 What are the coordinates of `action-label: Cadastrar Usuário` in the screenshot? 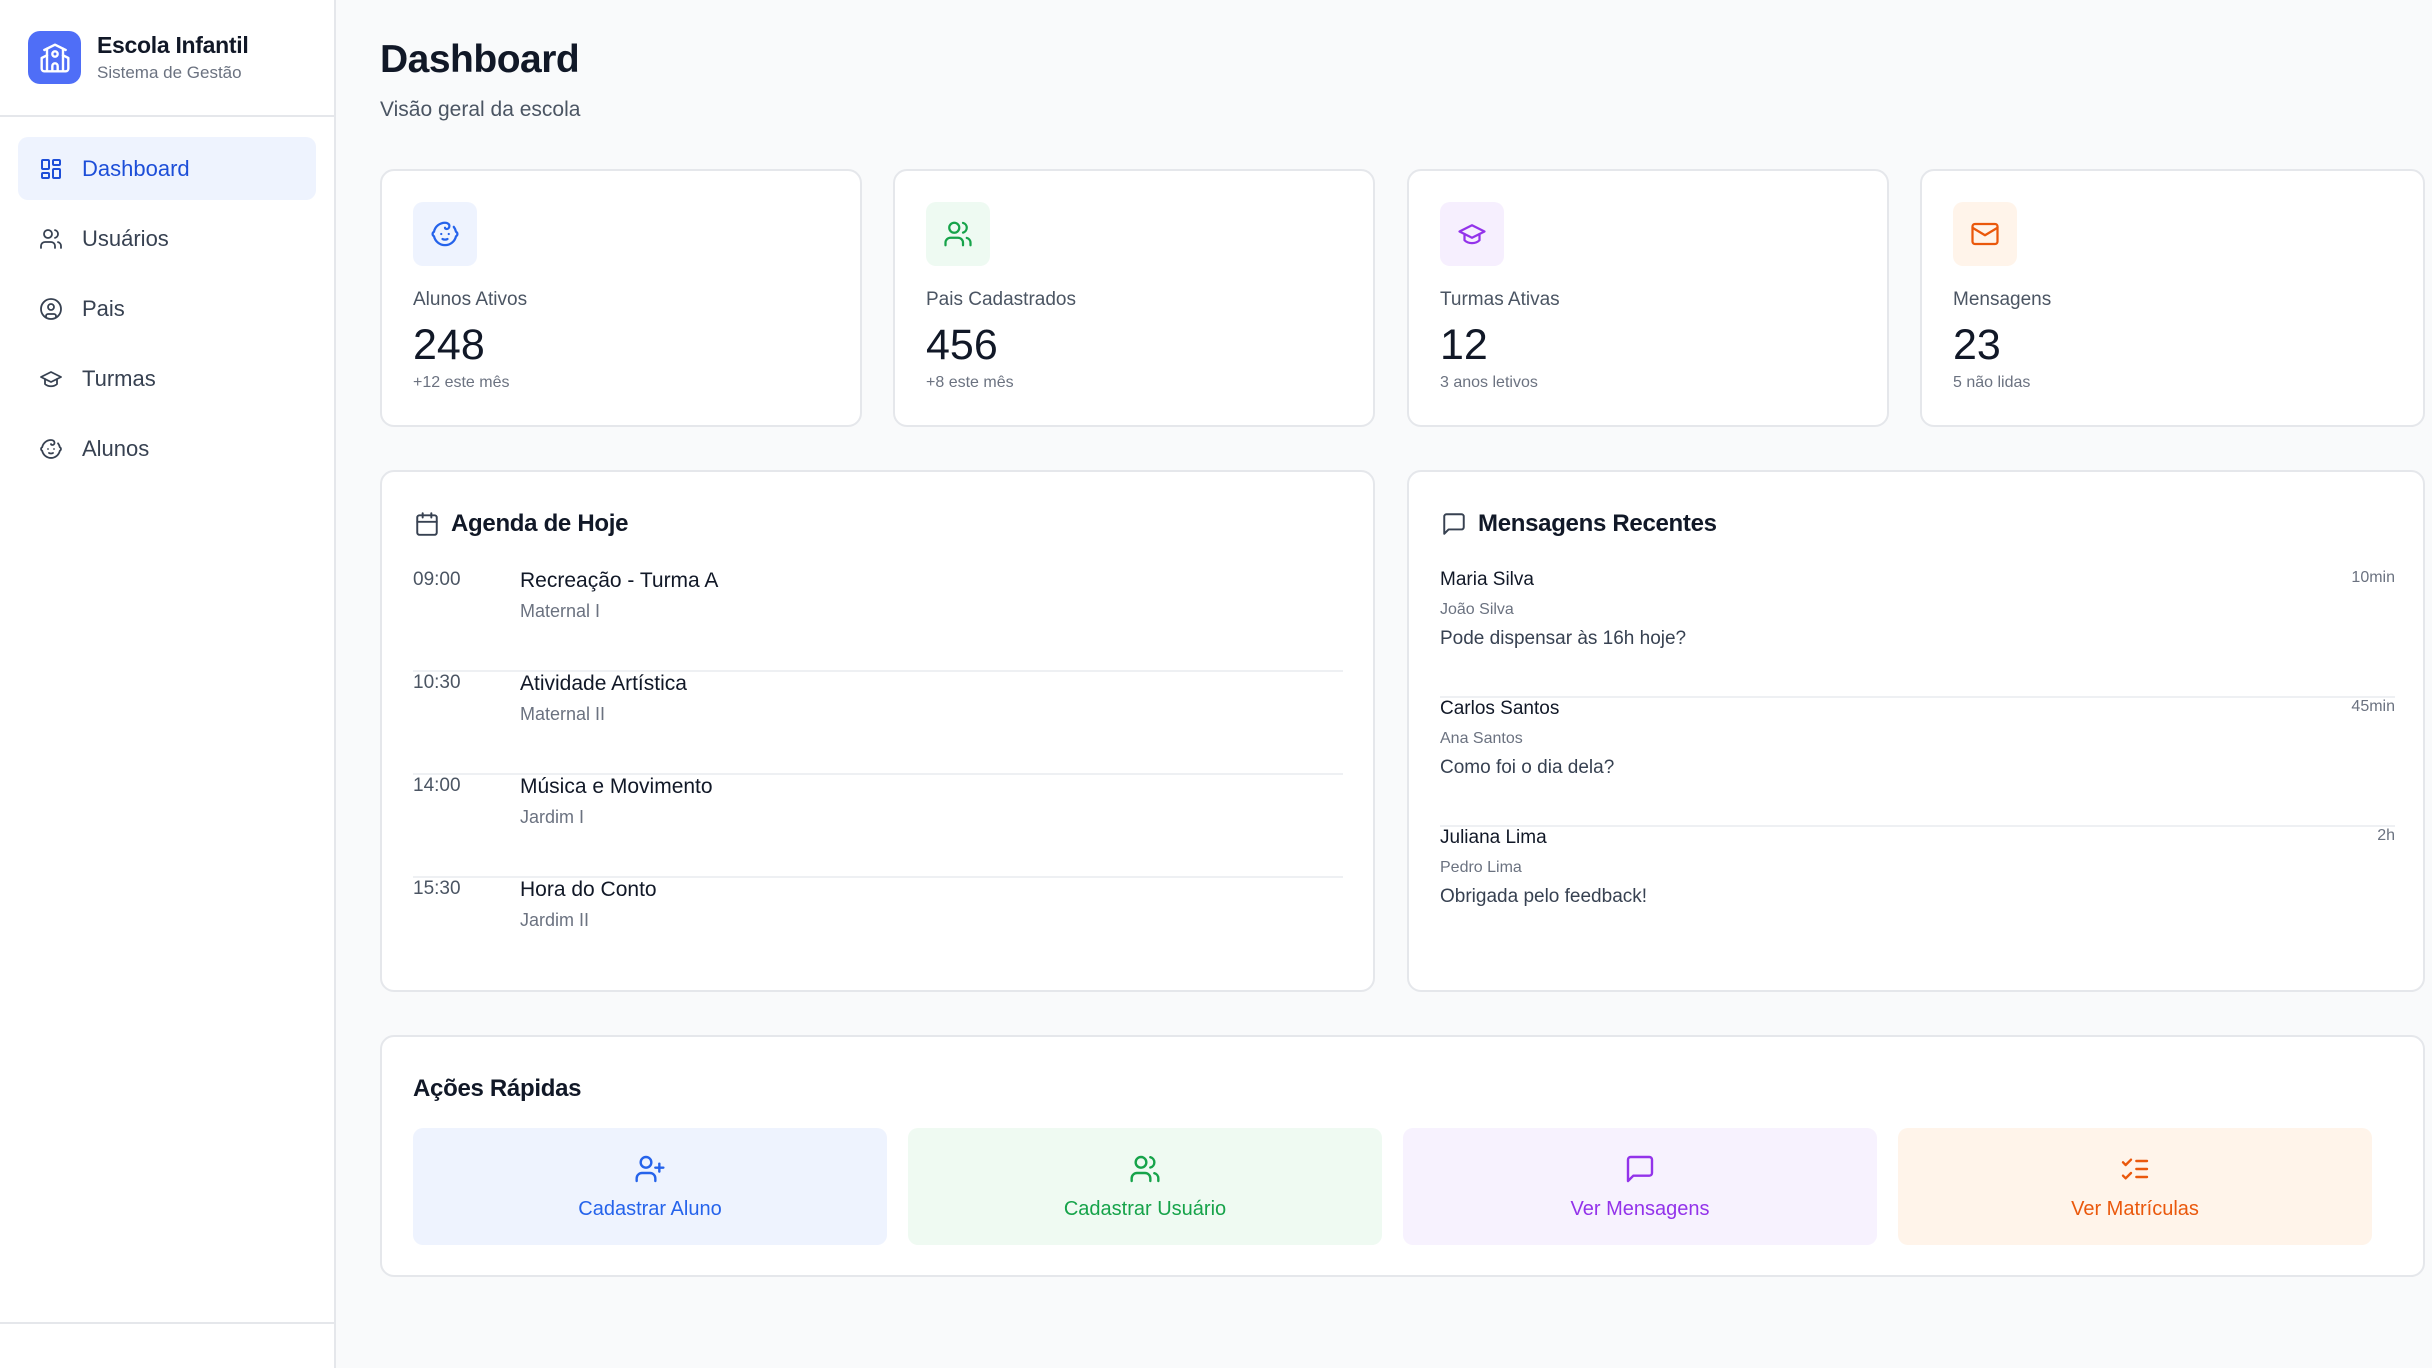 It's located at (1145, 1209).